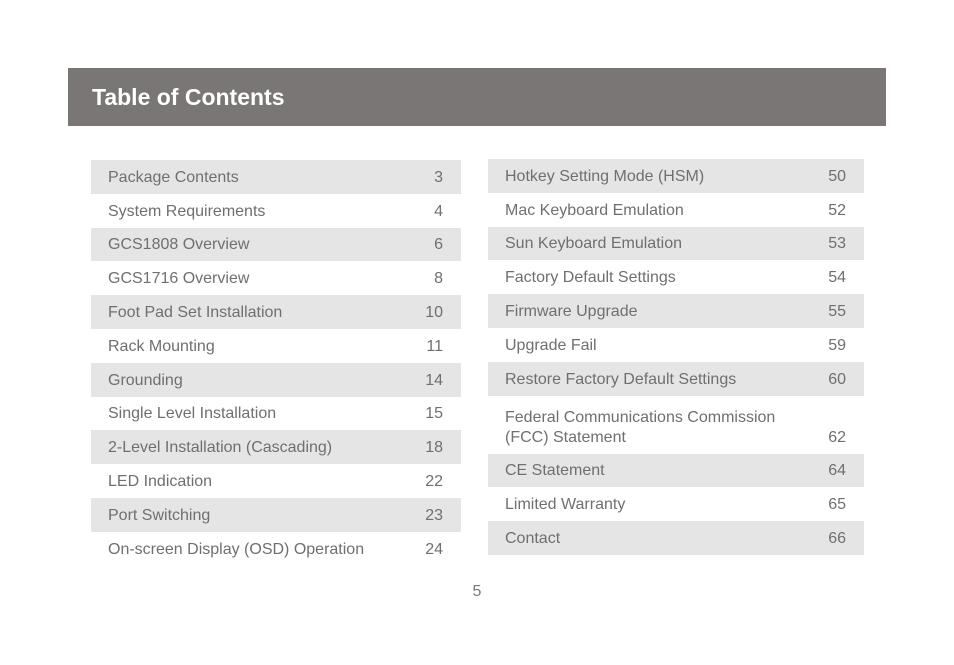  What do you see at coordinates (434, 448) in the screenshot?
I see `toc-entry-page: 18` at bounding box center [434, 448].